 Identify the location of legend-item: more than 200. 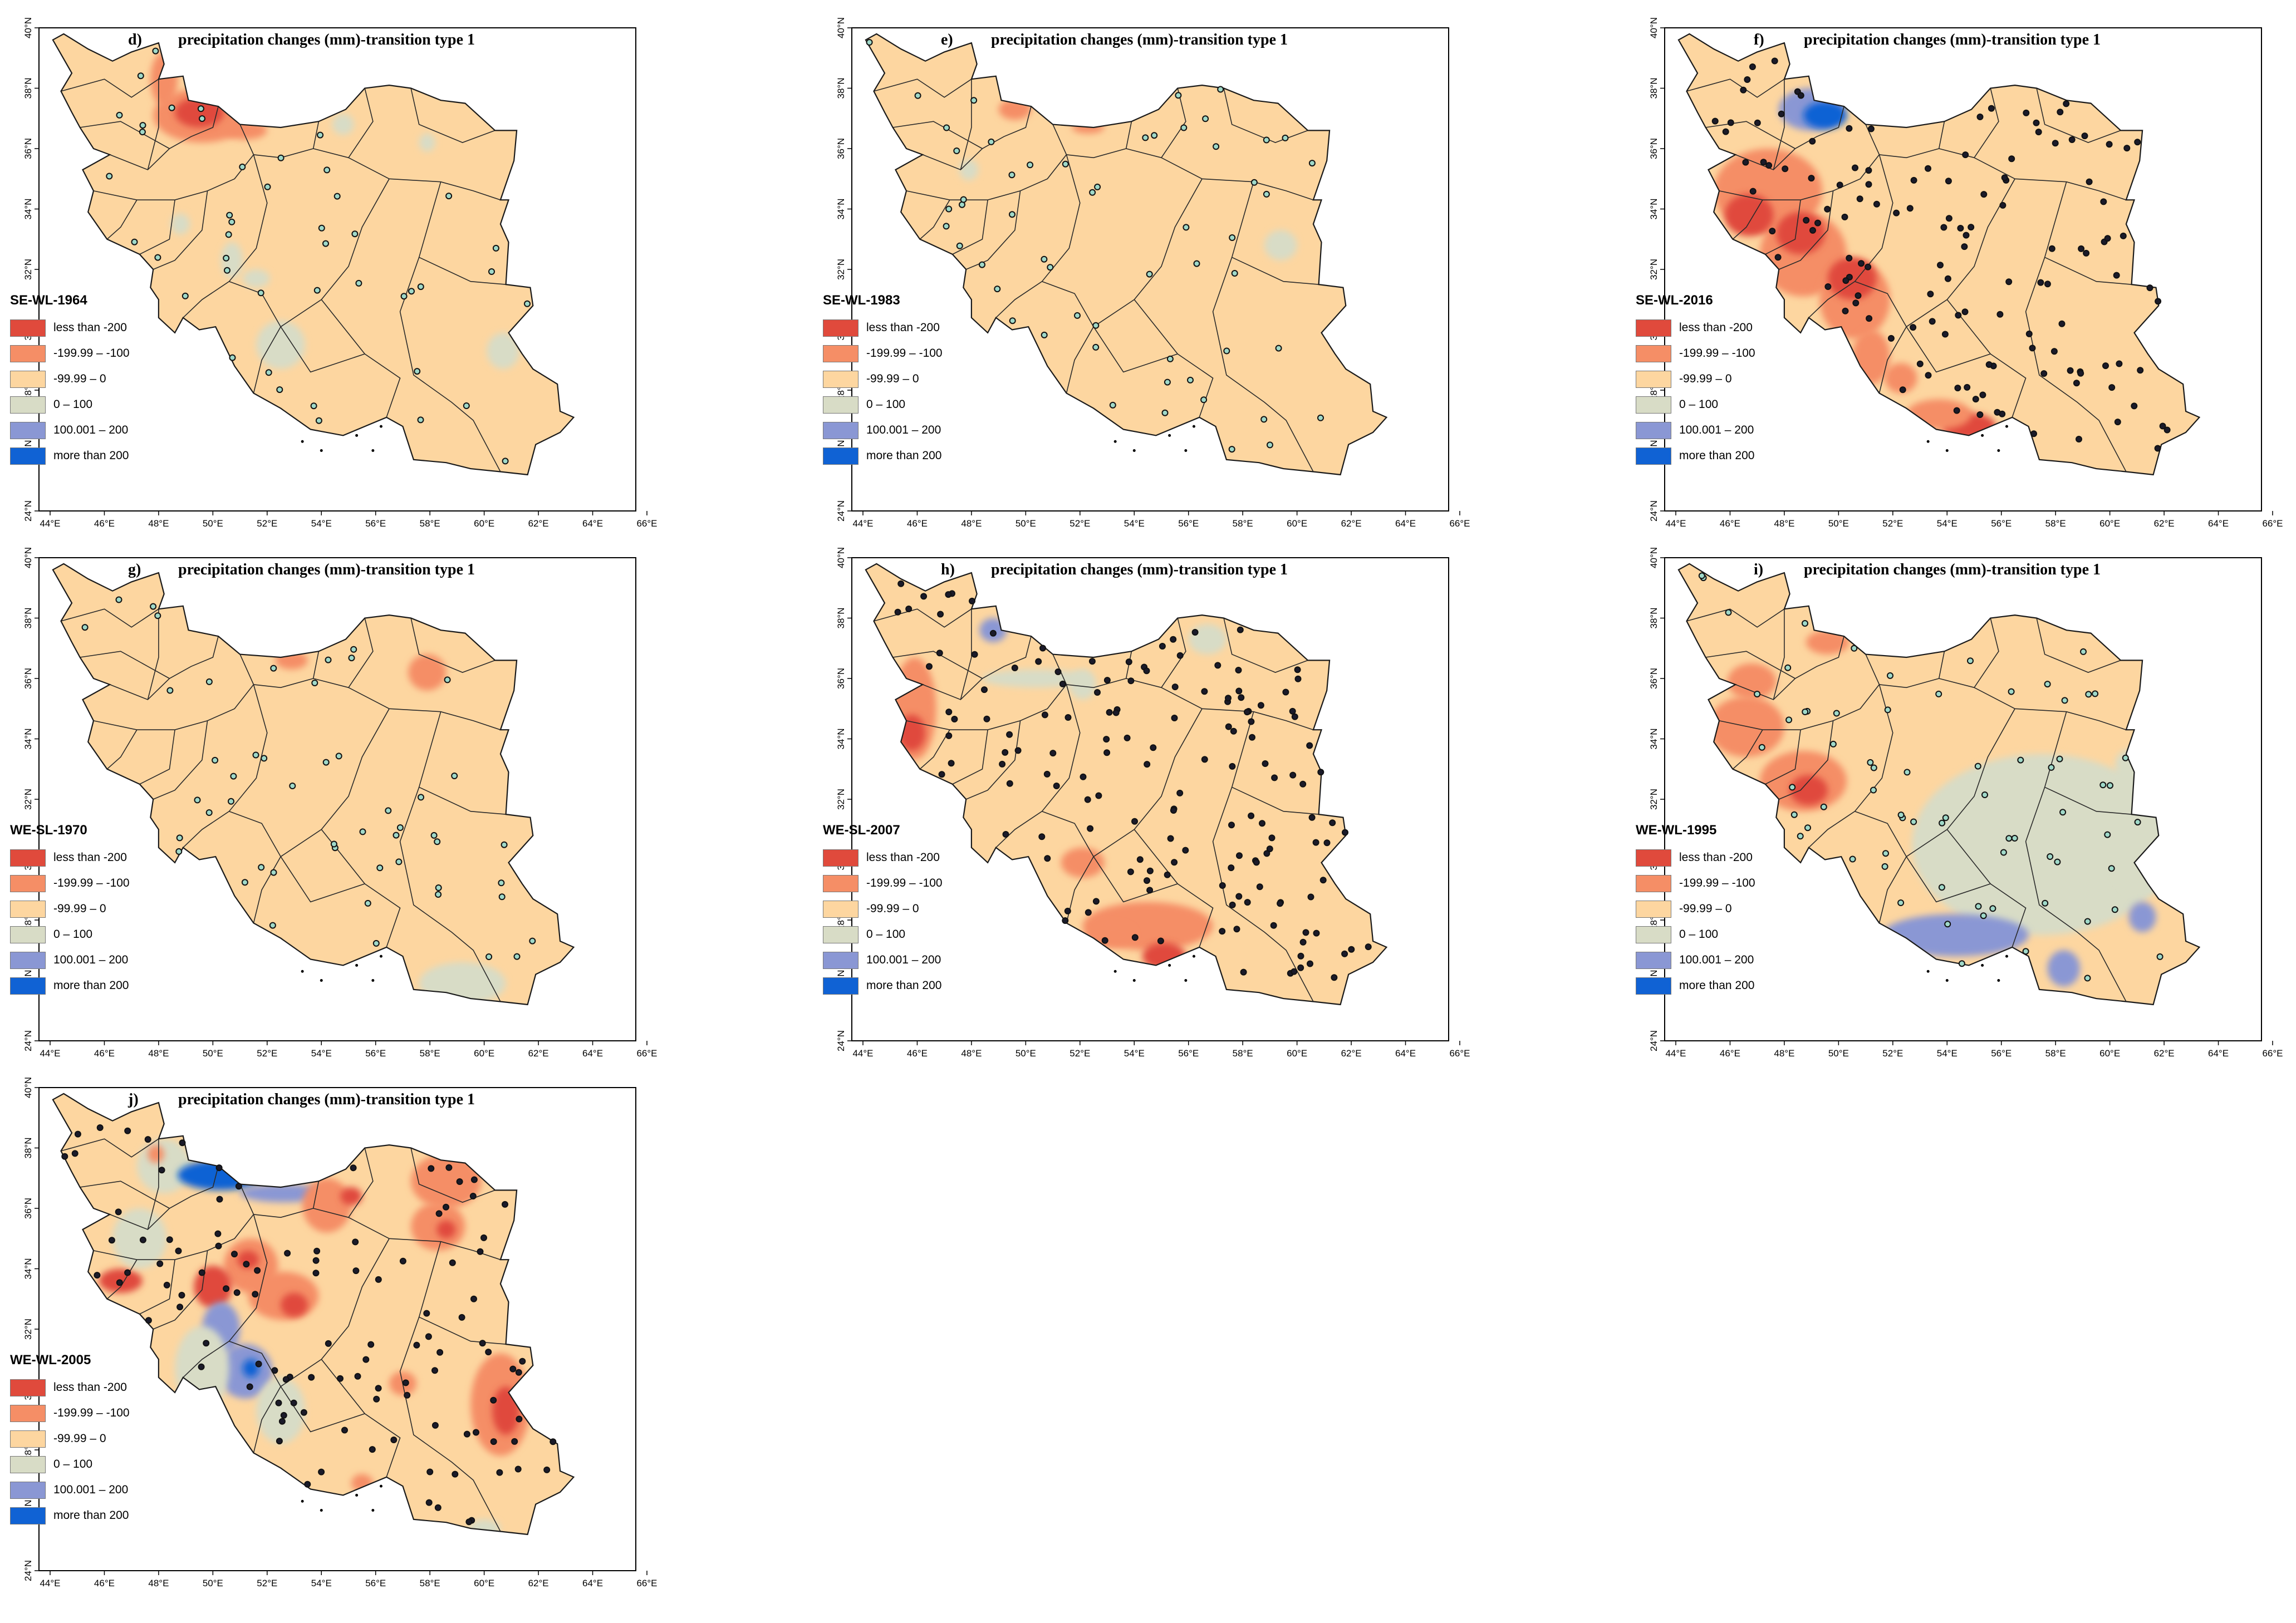
(1728, 986).